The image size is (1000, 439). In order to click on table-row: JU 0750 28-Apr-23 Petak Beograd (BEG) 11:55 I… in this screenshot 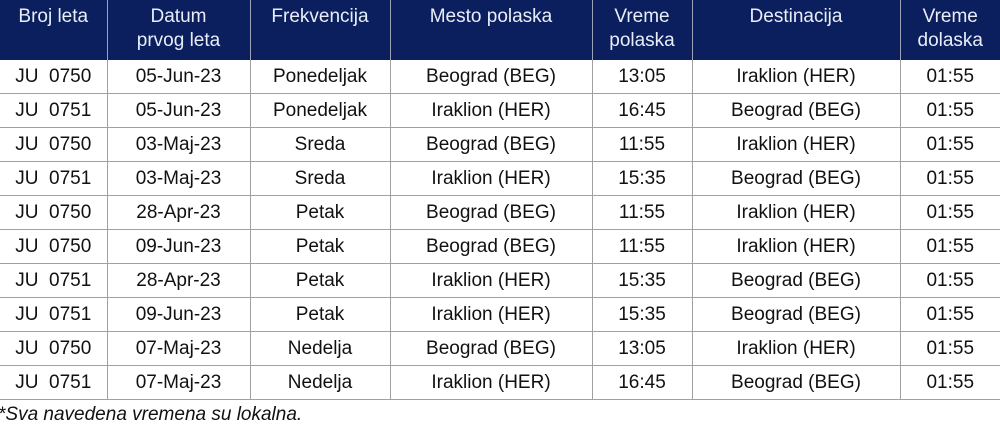, I will do `click(500, 212)`.